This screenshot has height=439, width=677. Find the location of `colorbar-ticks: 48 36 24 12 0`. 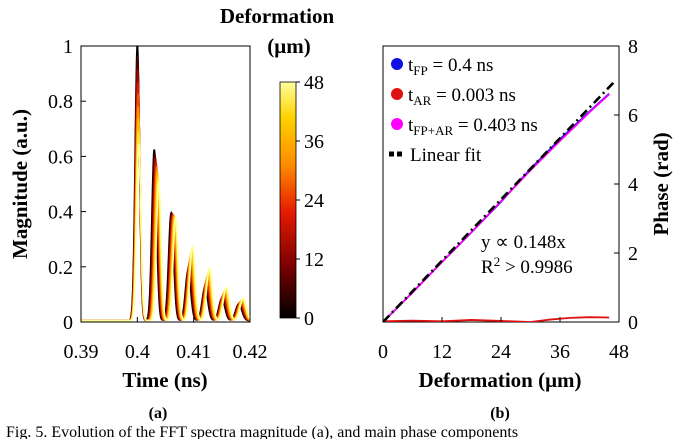

colorbar-ticks: 48 36 24 12 0 is located at coordinates (310, 201).